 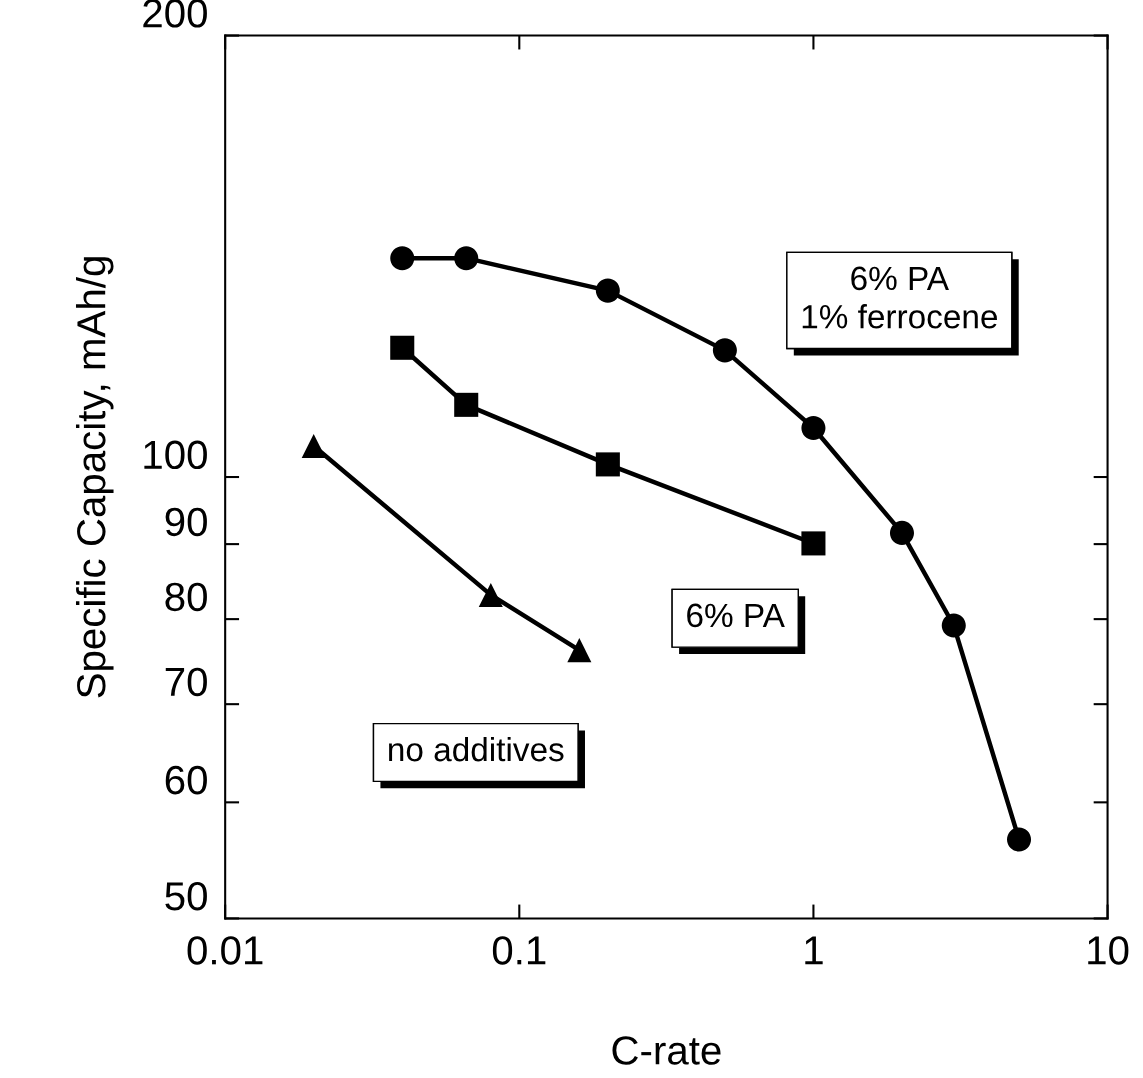 I want to click on text: no additives, so click(x=476, y=749).